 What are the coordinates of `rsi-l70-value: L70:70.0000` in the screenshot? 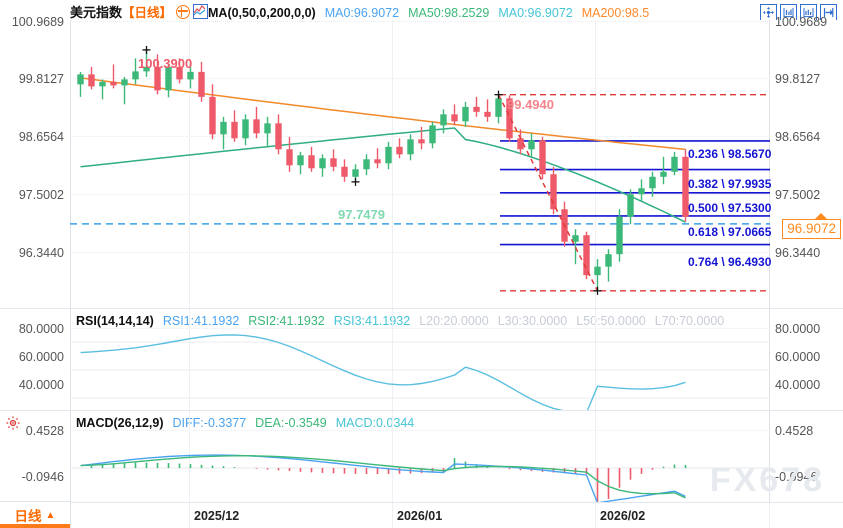 It's located at (689, 321).